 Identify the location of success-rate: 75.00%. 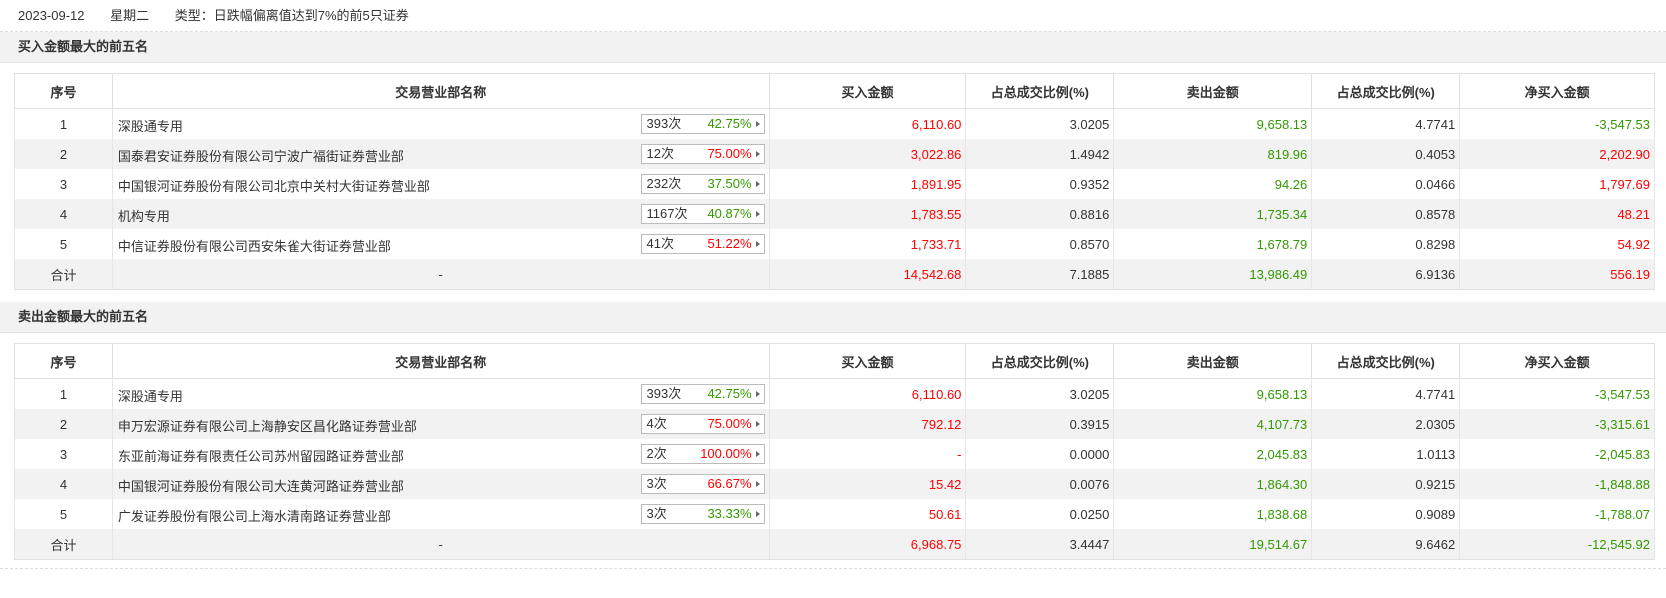
(729, 423).